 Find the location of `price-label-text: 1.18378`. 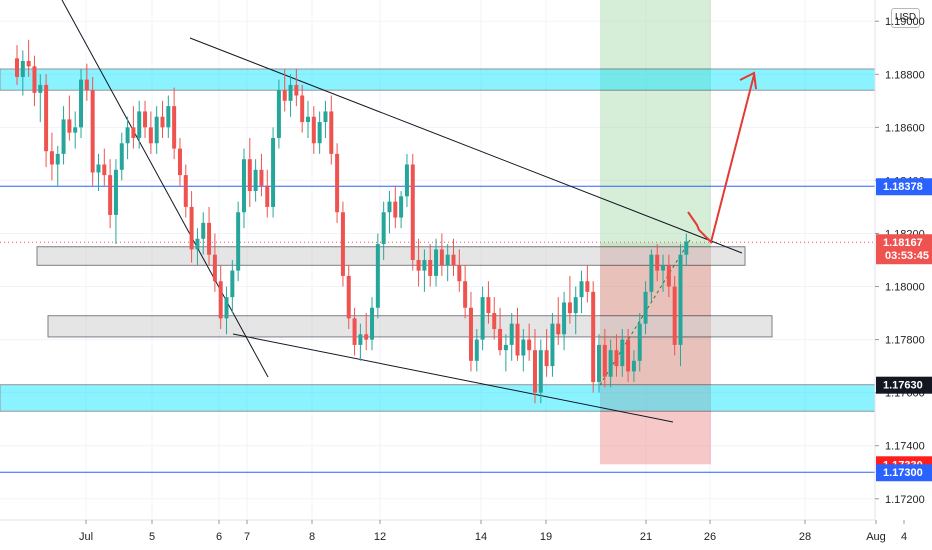

price-label-text: 1.18378 is located at coordinates (903, 187).